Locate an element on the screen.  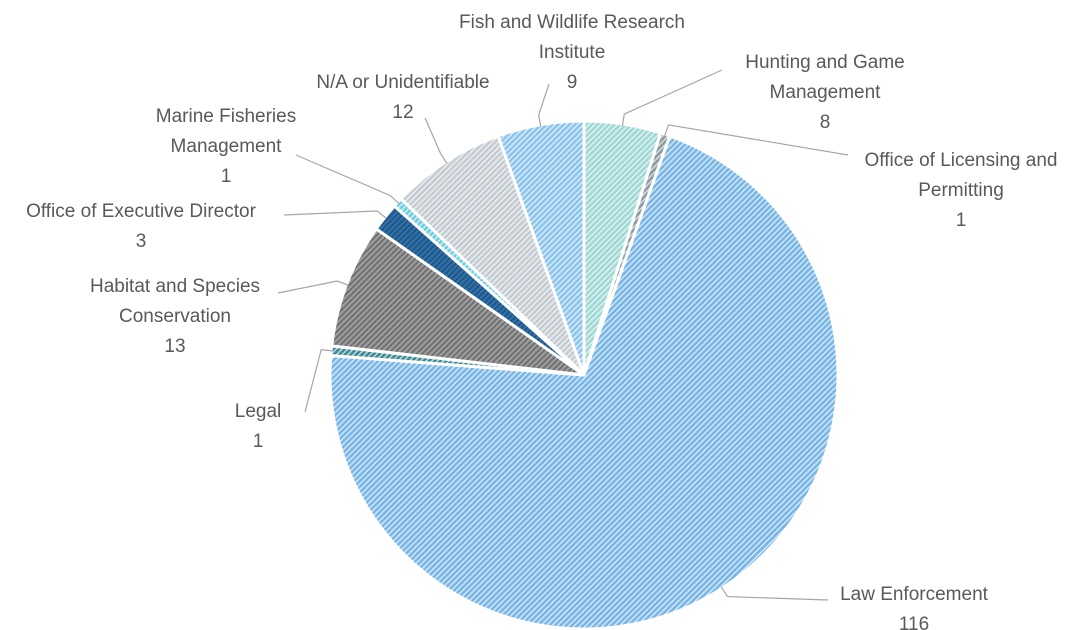
leader-line-law-enforcement is located at coordinates (774, 593).